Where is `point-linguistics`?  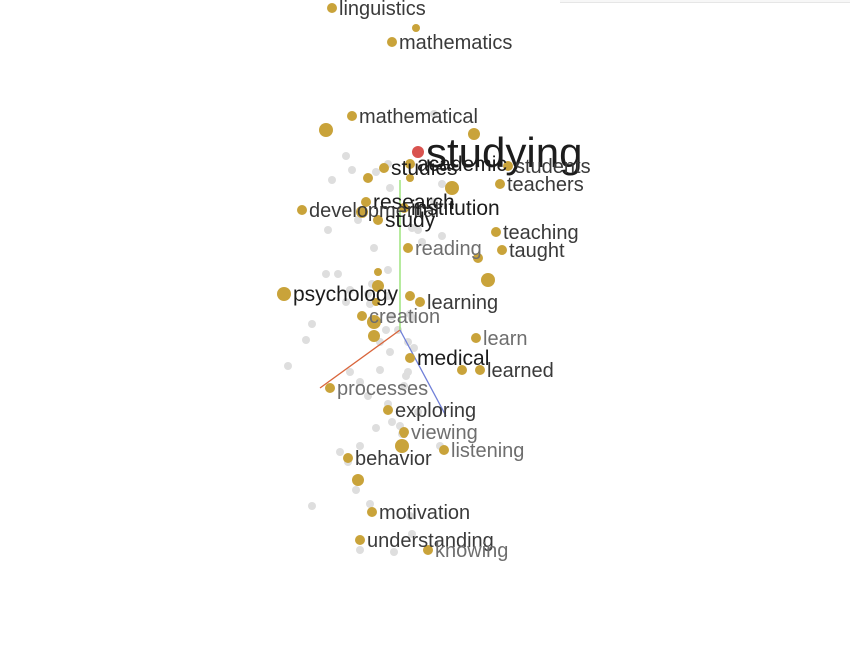 point-linguistics is located at coordinates (332, 8).